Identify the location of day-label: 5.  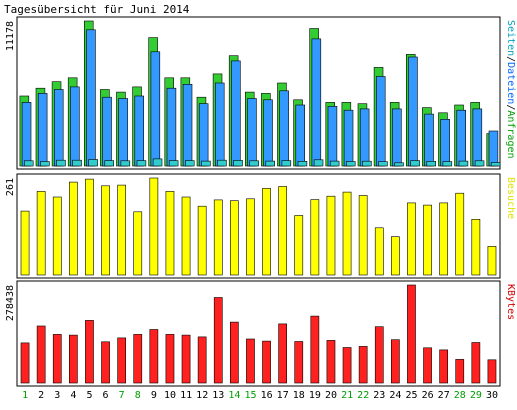
(89, 395).